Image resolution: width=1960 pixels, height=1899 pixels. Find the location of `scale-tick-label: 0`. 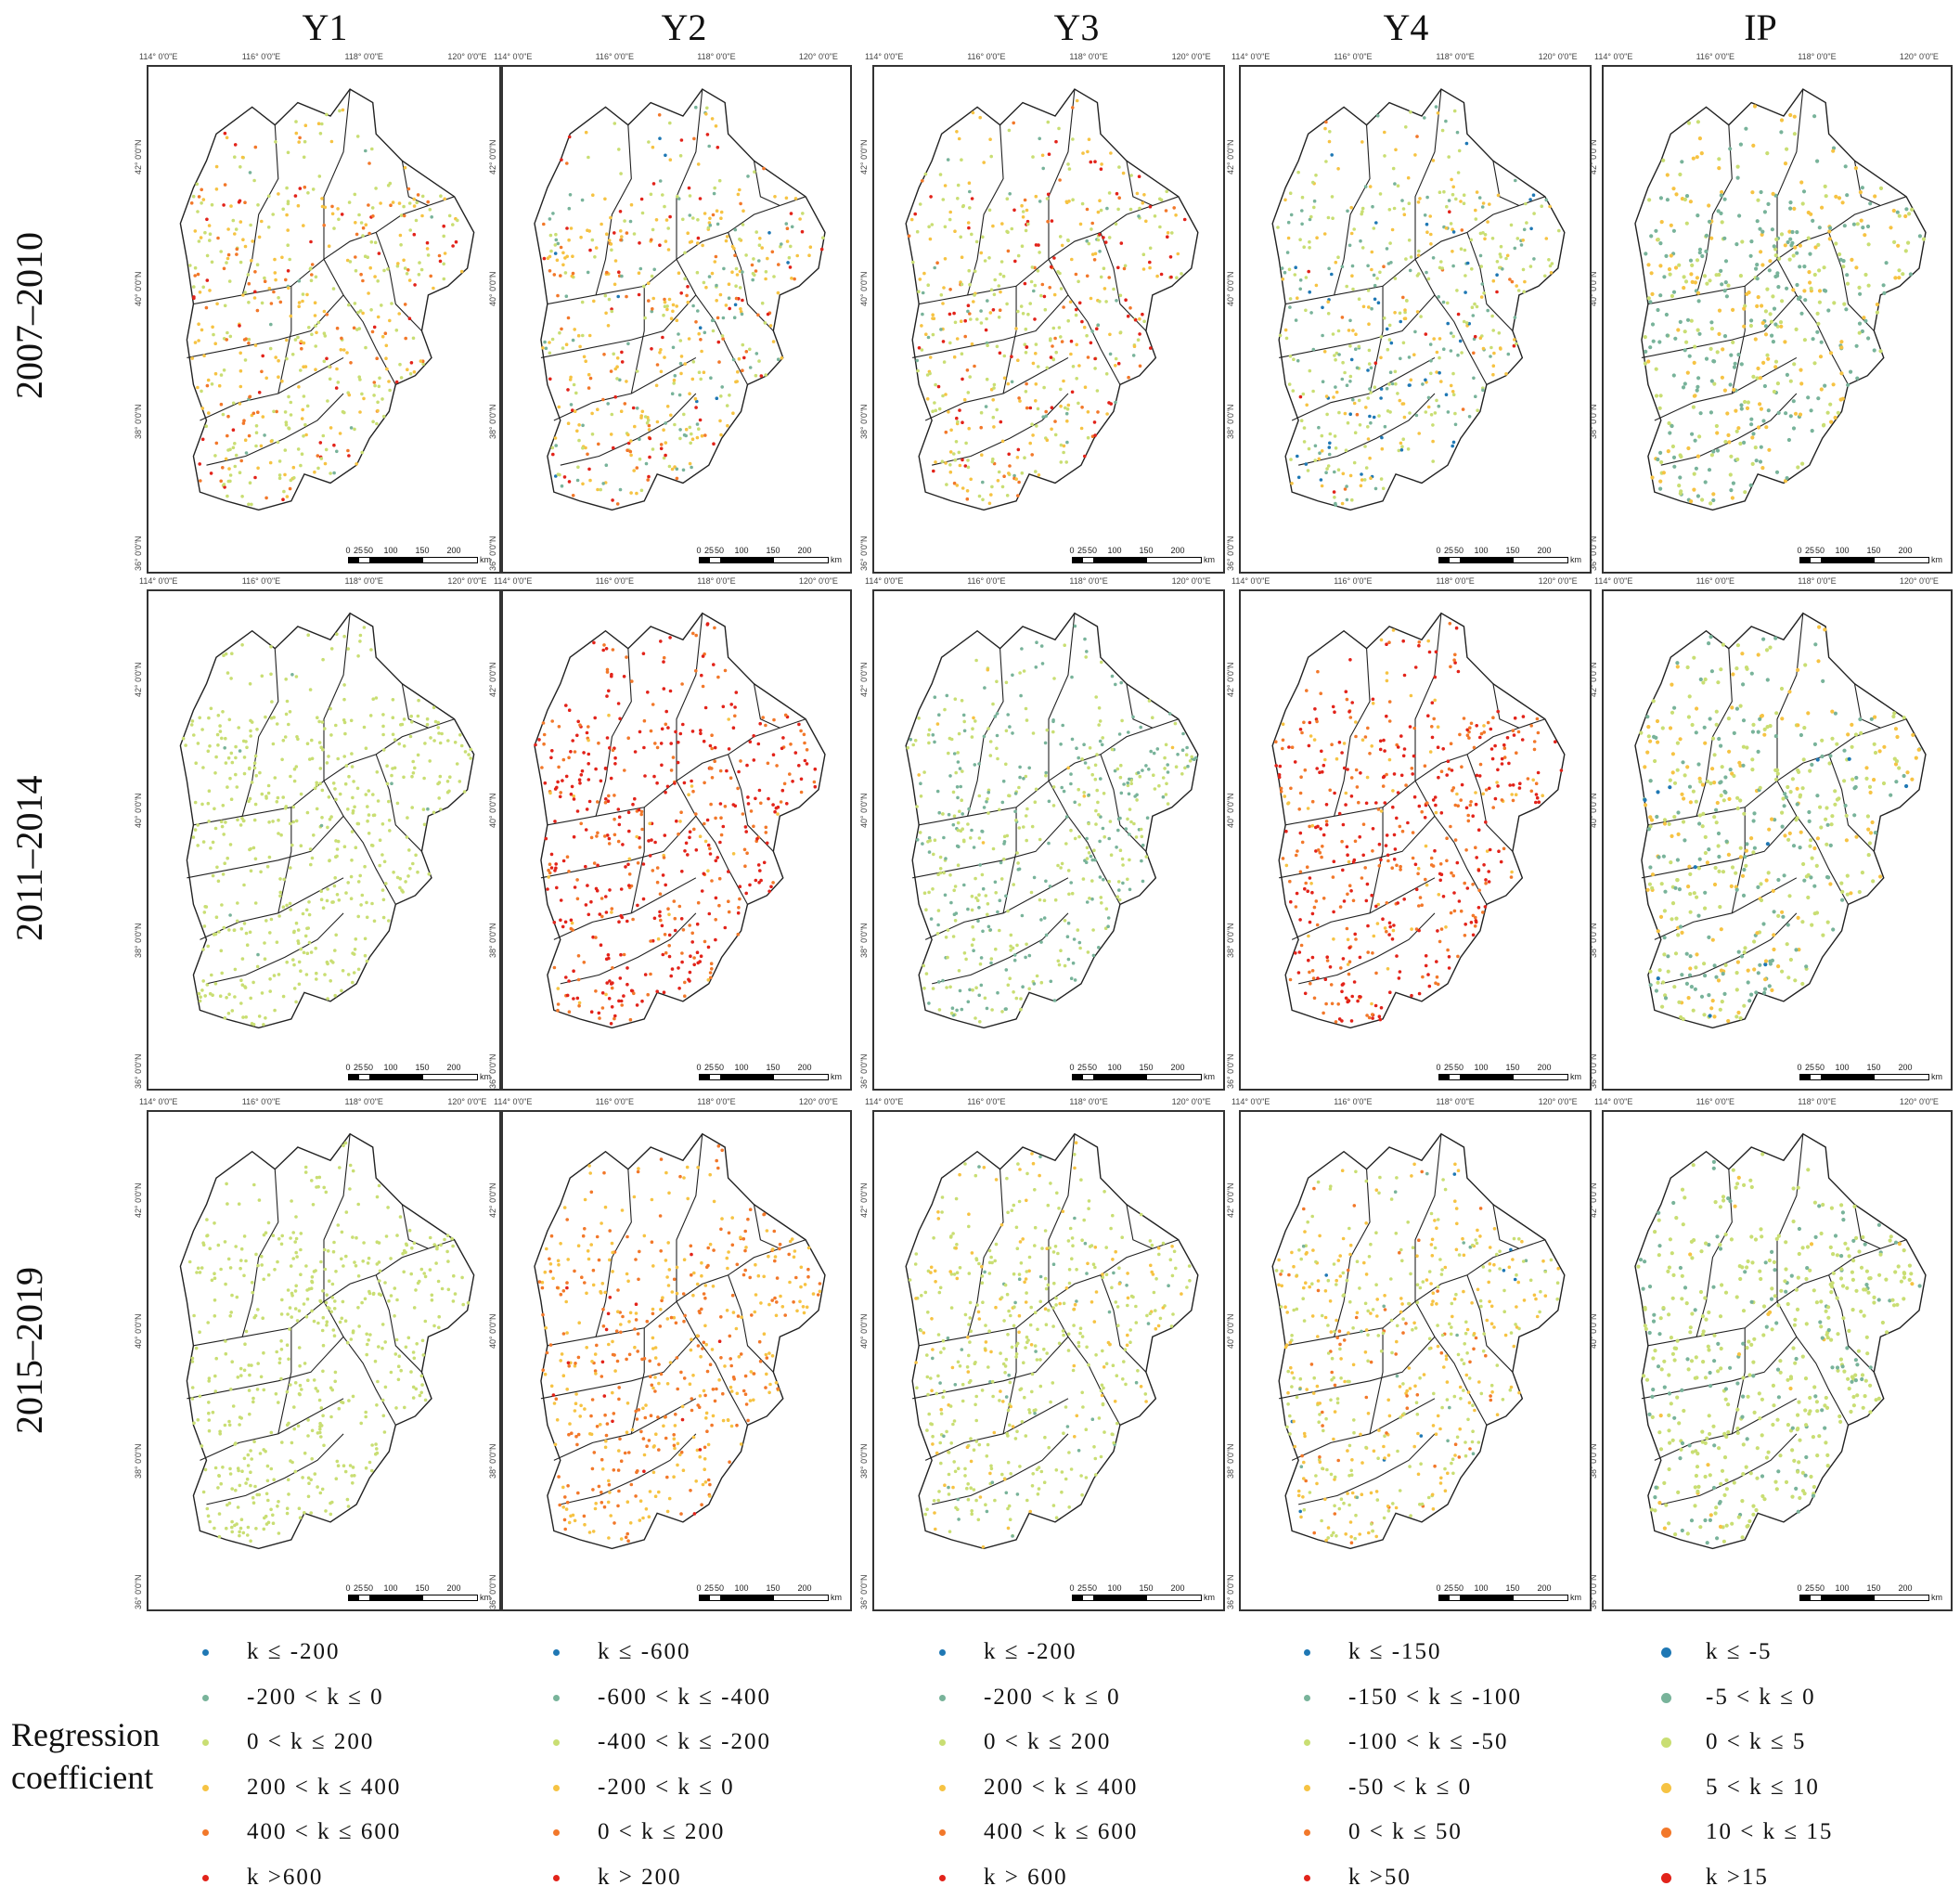

scale-tick-label: 0 is located at coordinates (347, 550).